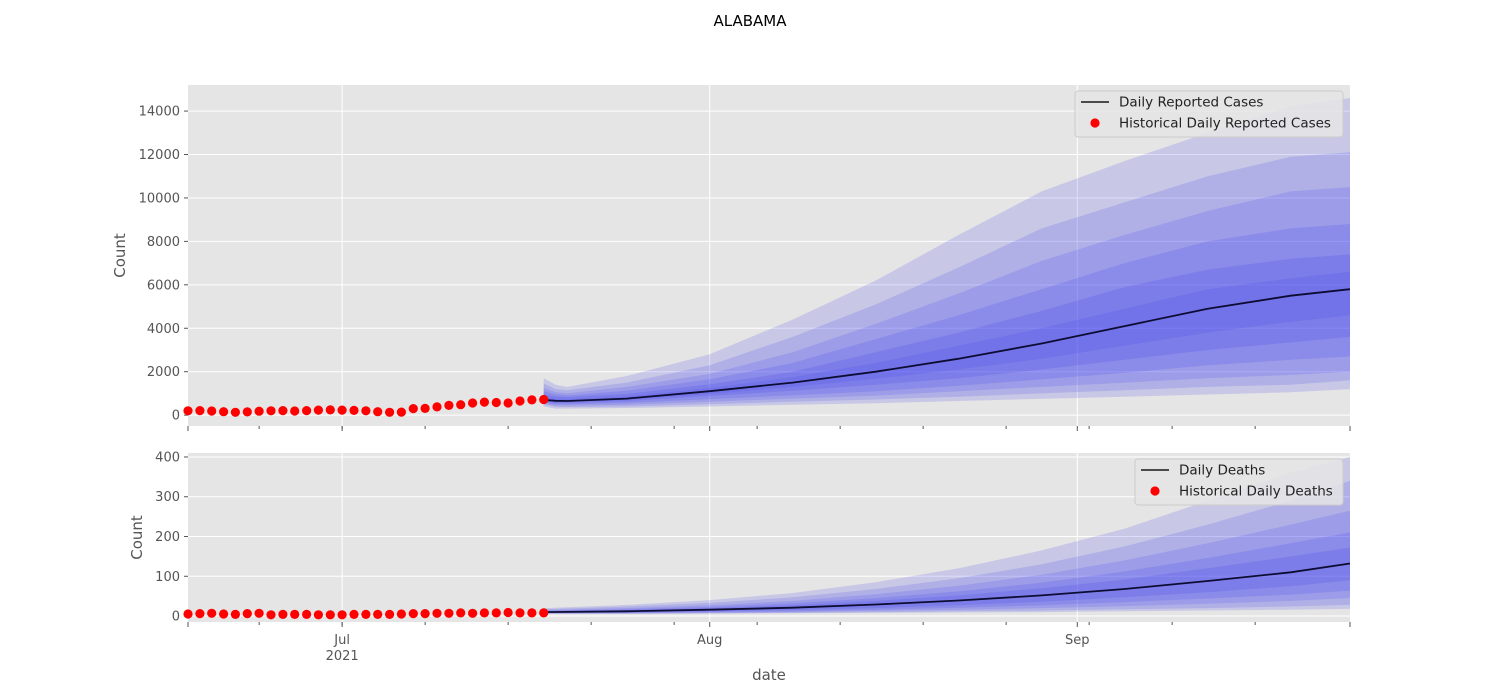 This screenshot has height=700, width=1500. Describe the element at coordinates (342, 656) in the screenshot. I see `x-tick-year-label: 2021` at that location.